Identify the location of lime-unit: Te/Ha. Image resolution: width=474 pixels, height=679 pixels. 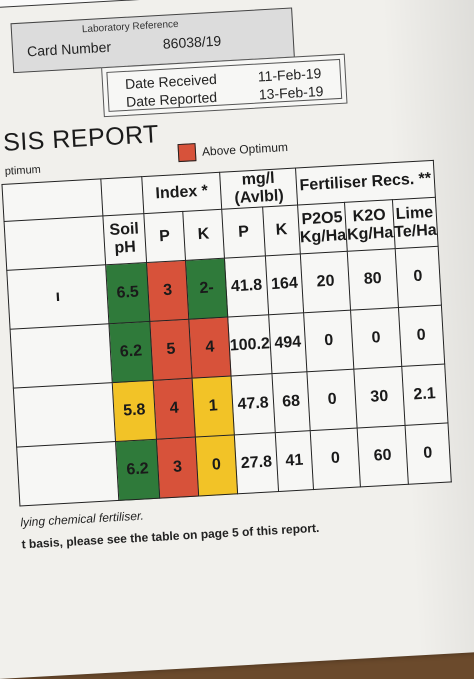
(415, 231).